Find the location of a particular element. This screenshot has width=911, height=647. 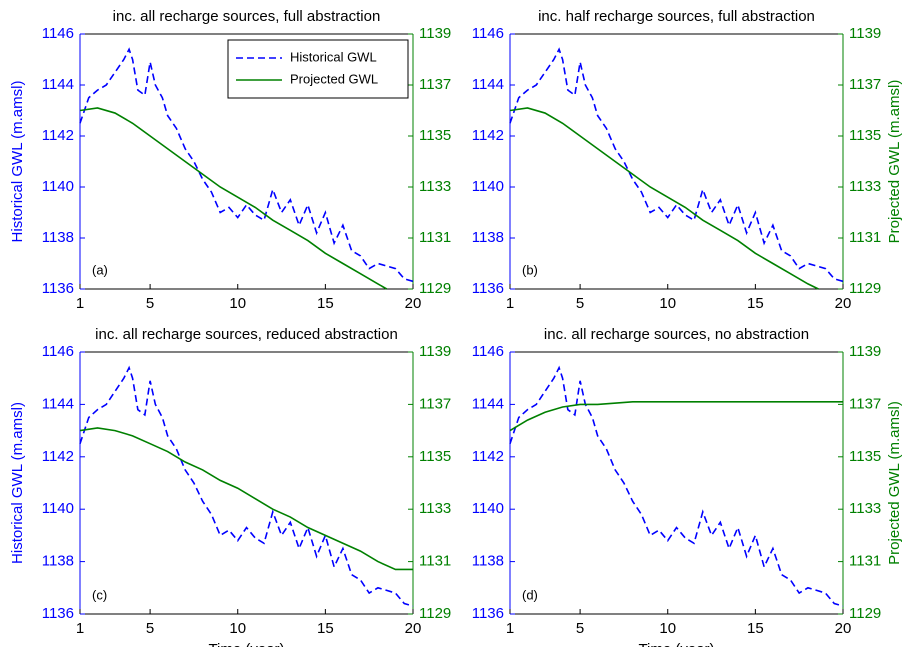

panel-label: (b) is located at coordinates (530, 269).